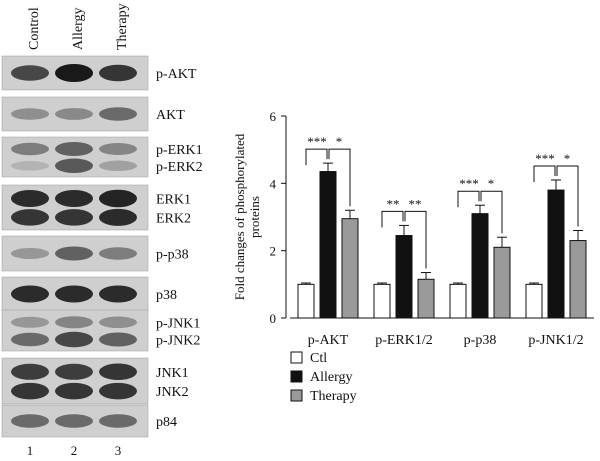 The height and width of the screenshot is (461, 600). Describe the element at coordinates (173, 218) in the screenshot. I see `blot-label: ERK2` at that location.